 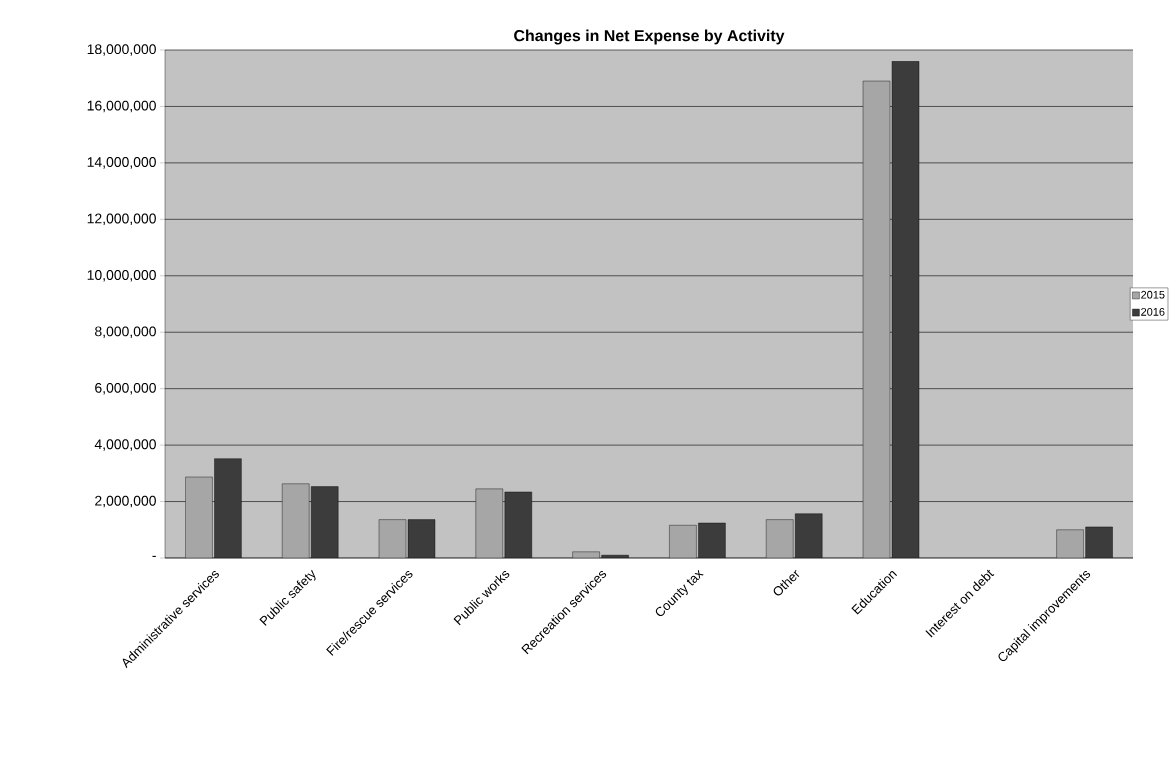 I want to click on y-tick-label: 10,000,000, so click(x=121, y=276).